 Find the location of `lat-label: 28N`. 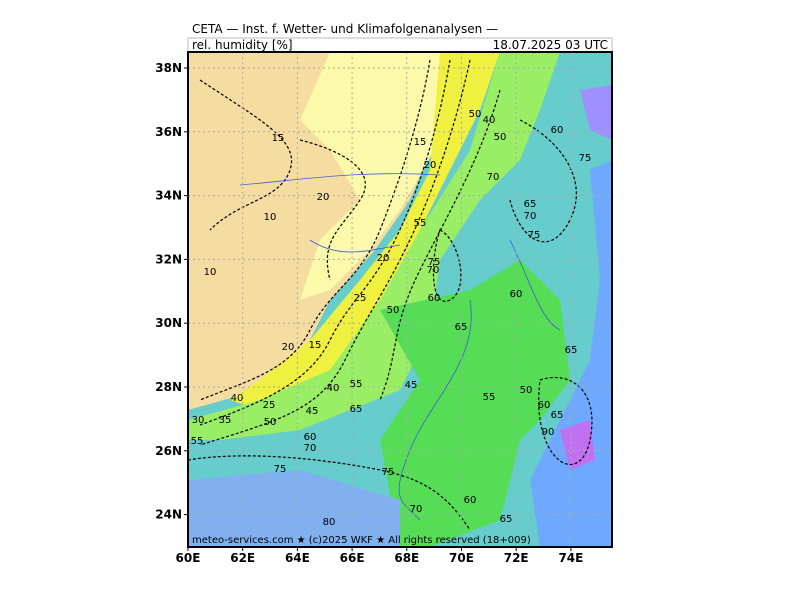

lat-label: 28N is located at coordinates (168, 387).